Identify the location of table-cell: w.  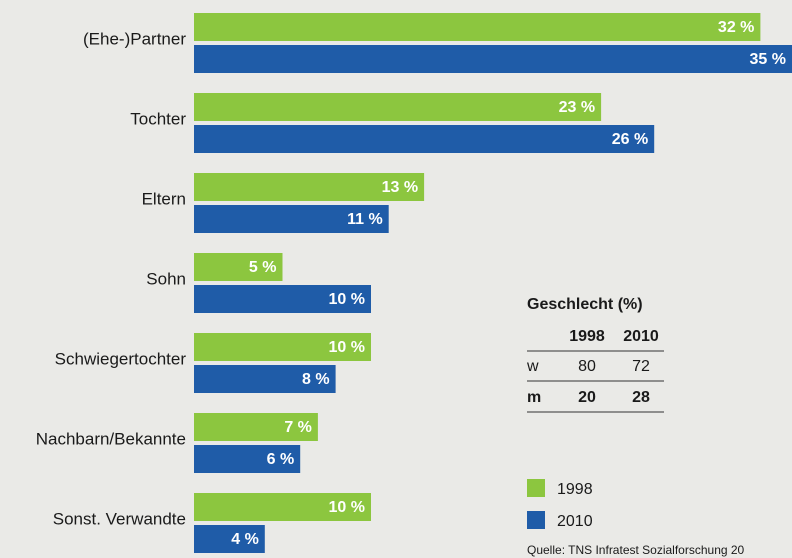
(532, 366).